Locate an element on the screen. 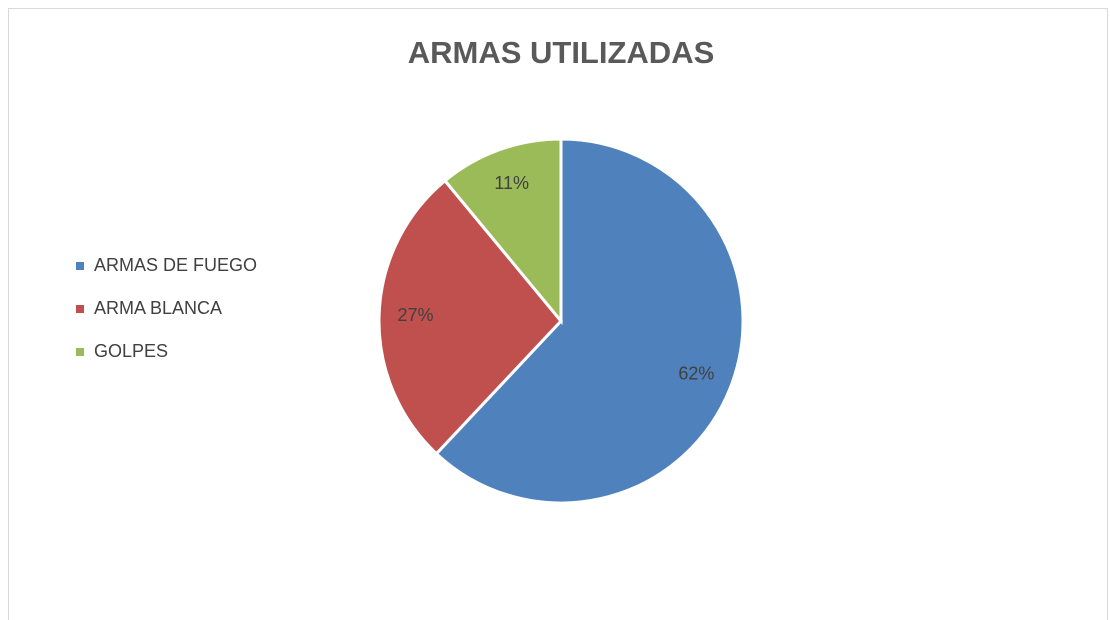  legend-label: GOLPES is located at coordinates (131, 351).